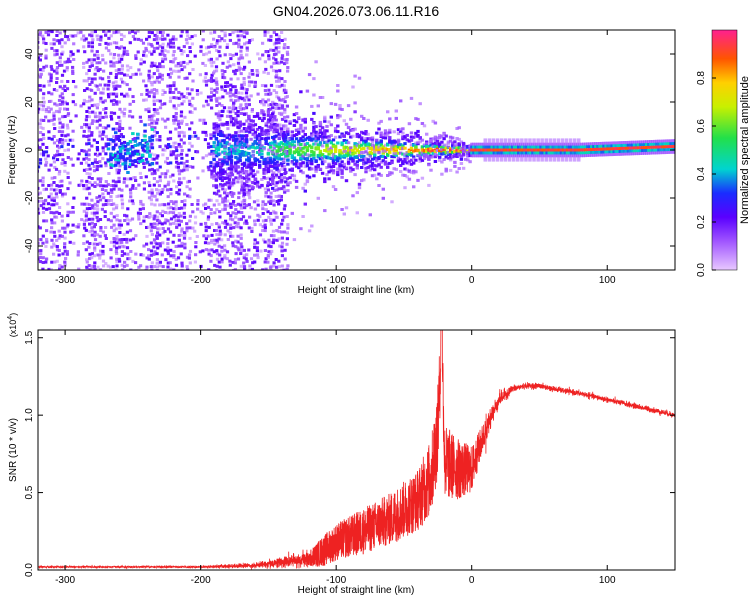 This screenshot has width=750, height=605. Describe the element at coordinates (706, 174) in the screenshot. I see `colorbar-ticks: 0.00.20.40.60.8` at that location.